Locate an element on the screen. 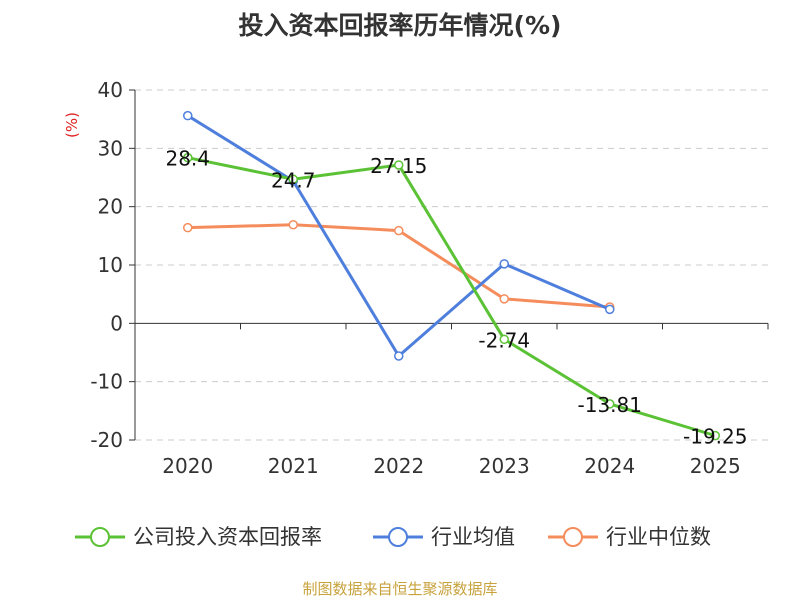 Image resolution: width=800 pixels, height=600 pixels. legend-item: 公司投入资本回报率 is located at coordinates (198, 537).